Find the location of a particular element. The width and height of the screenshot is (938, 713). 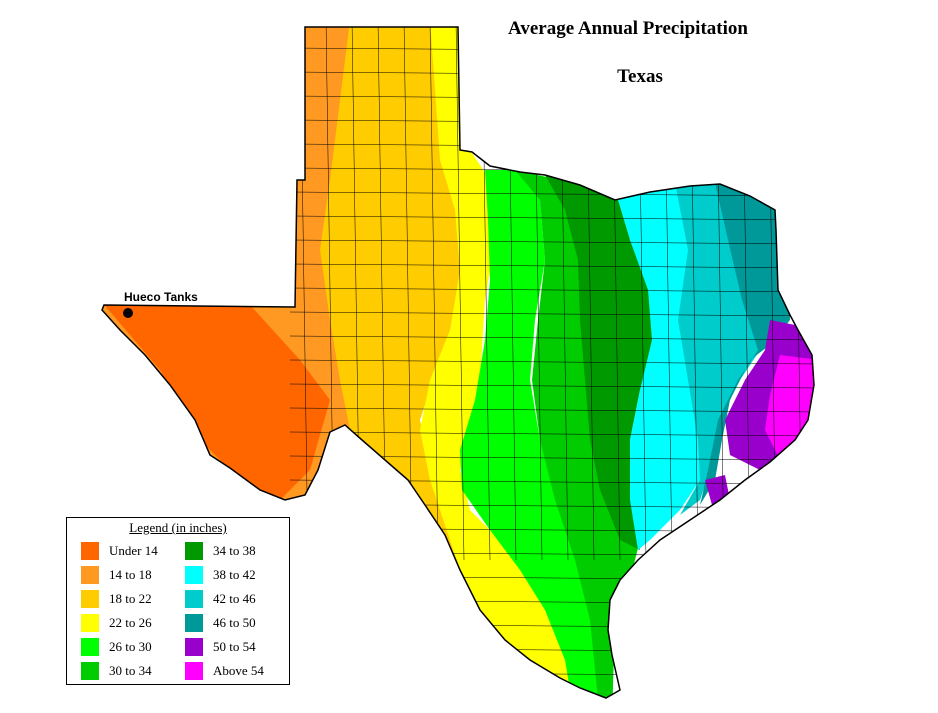

legend-item: Under 14 is located at coordinates (119, 551).